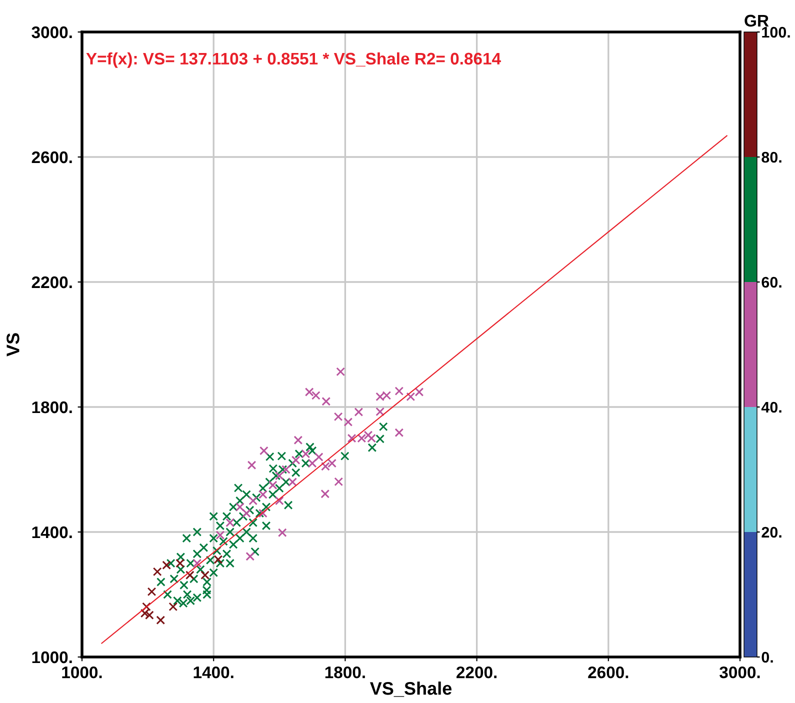  I want to click on y-tick-label: 1400., so click(52, 532).